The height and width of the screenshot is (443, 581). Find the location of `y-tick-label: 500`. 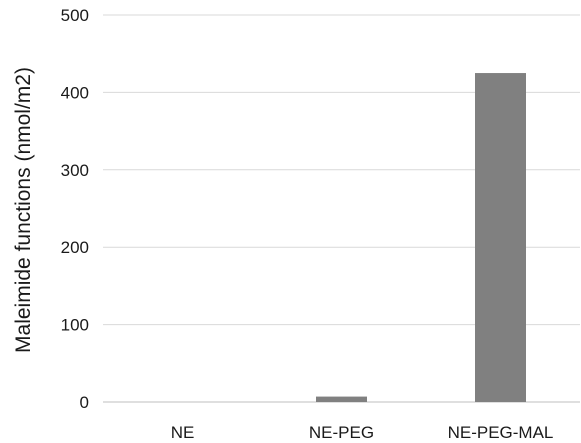

y-tick-label: 500 is located at coordinates (75, 15).